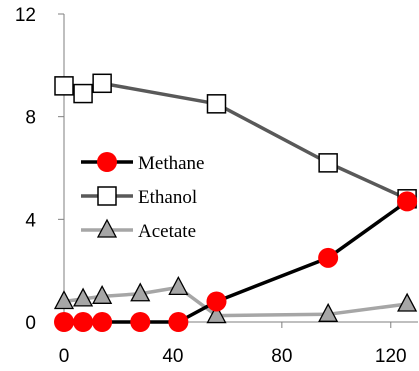 Image resolution: width=419 pixels, height=371 pixels. I want to click on x-tick-label: 40, so click(172, 356).